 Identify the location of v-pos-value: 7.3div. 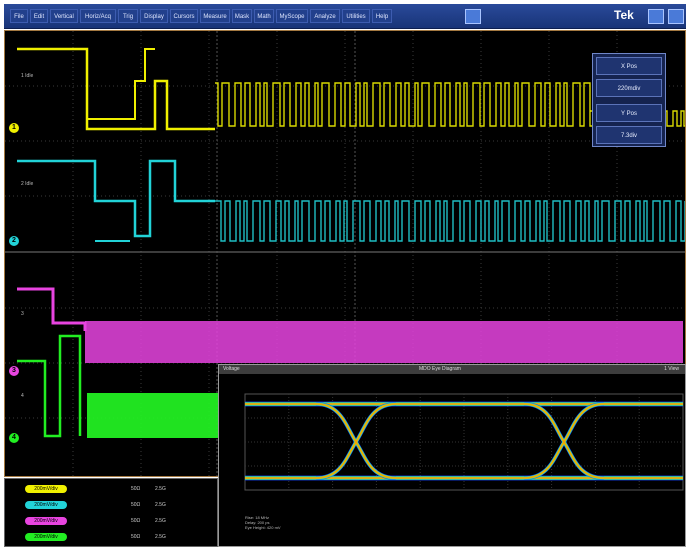
(629, 135).